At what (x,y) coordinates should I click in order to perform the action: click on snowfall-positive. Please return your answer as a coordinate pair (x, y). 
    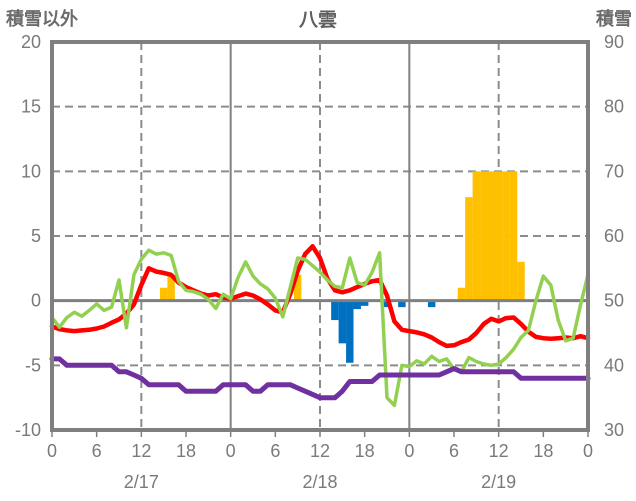
    Looking at the image, I should click on (342, 236).